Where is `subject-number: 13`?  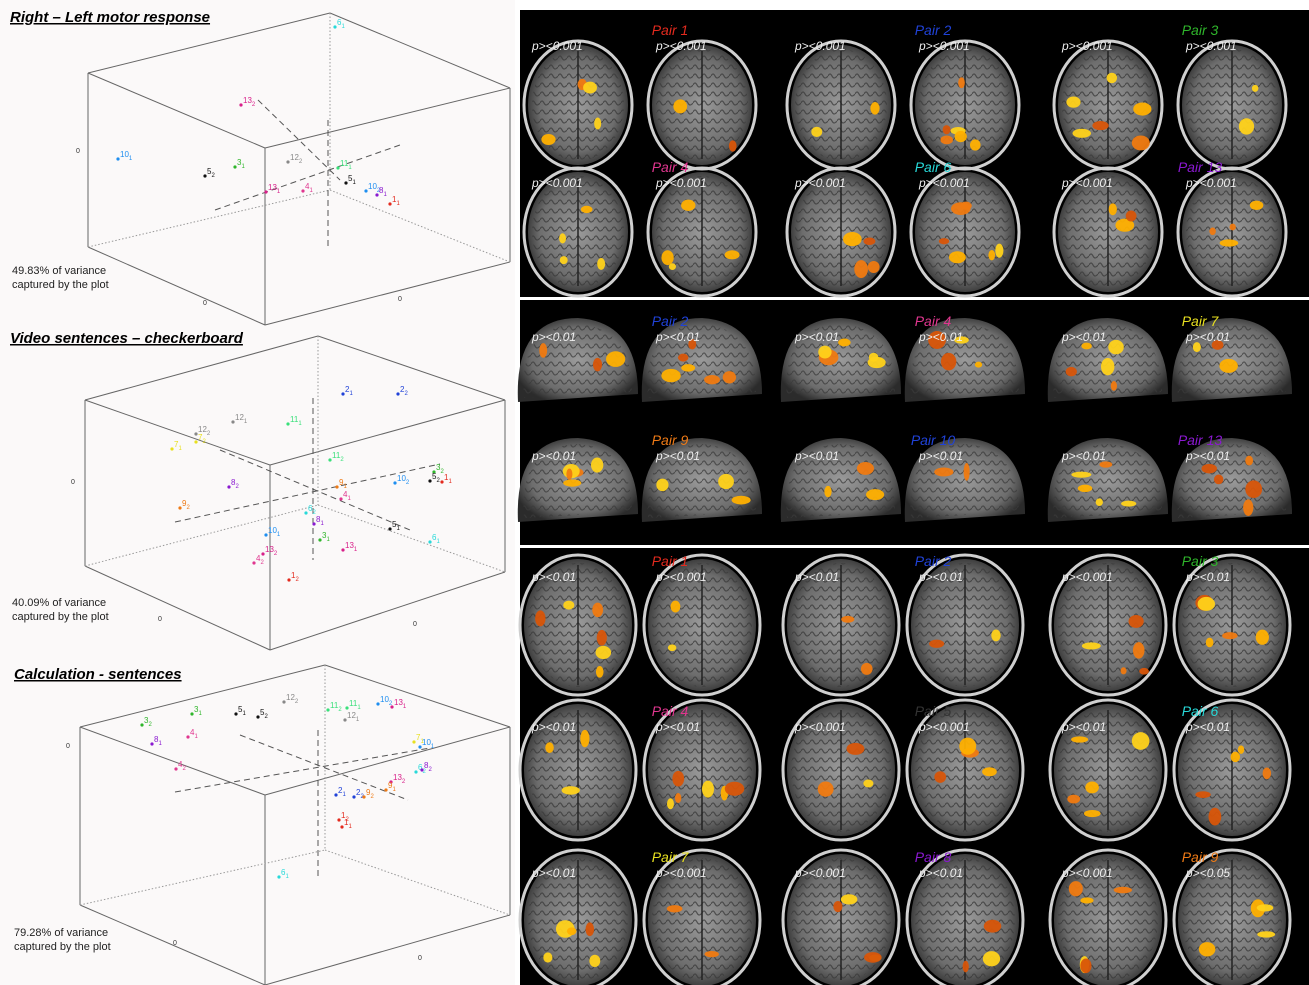 subject-number: 13 is located at coordinates (397, 777).